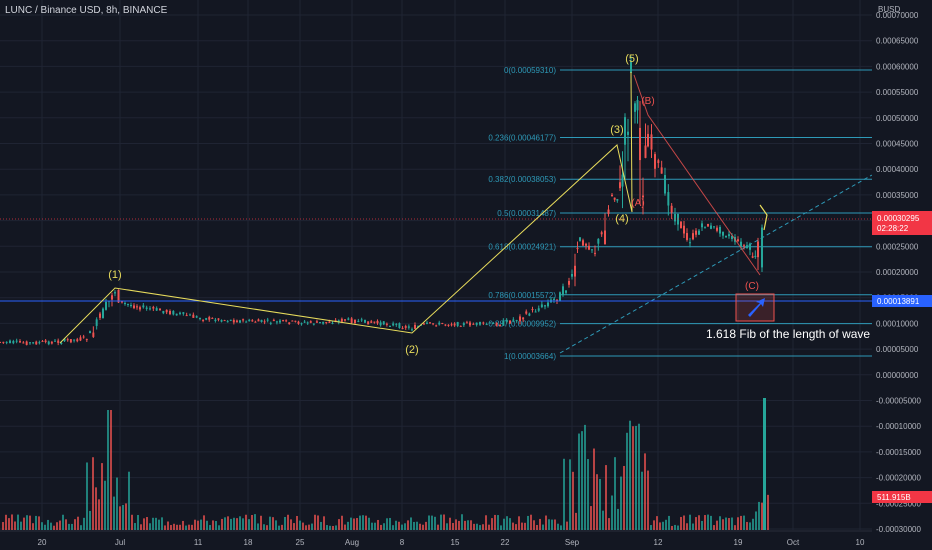  Describe the element at coordinates (697, 175) in the screenshot. I see `wave-corrective-line` at that location.